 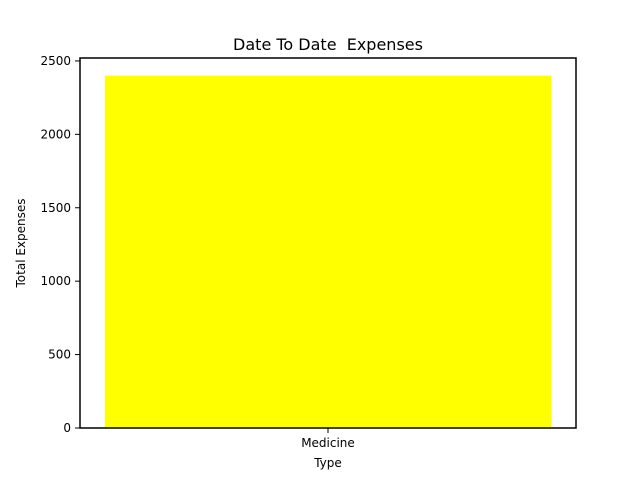 What do you see at coordinates (21, 243) in the screenshot?
I see `y-axis-label: Total Expenses` at bounding box center [21, 243].